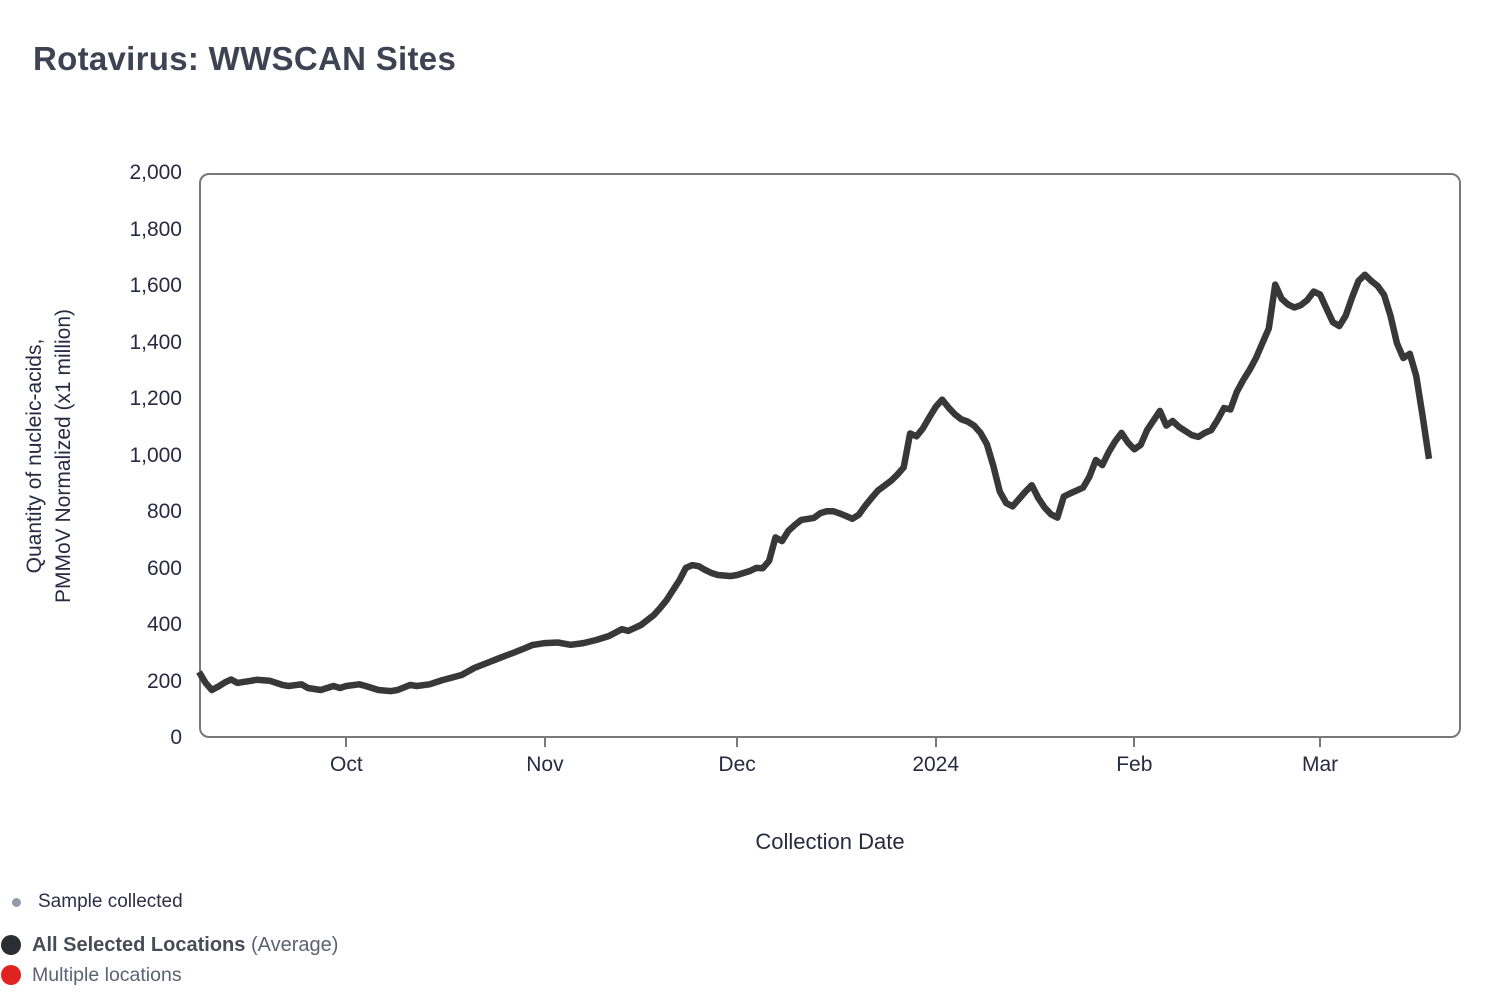  I want to click on all-selected-locations-dot-icon, so click(11, 945).